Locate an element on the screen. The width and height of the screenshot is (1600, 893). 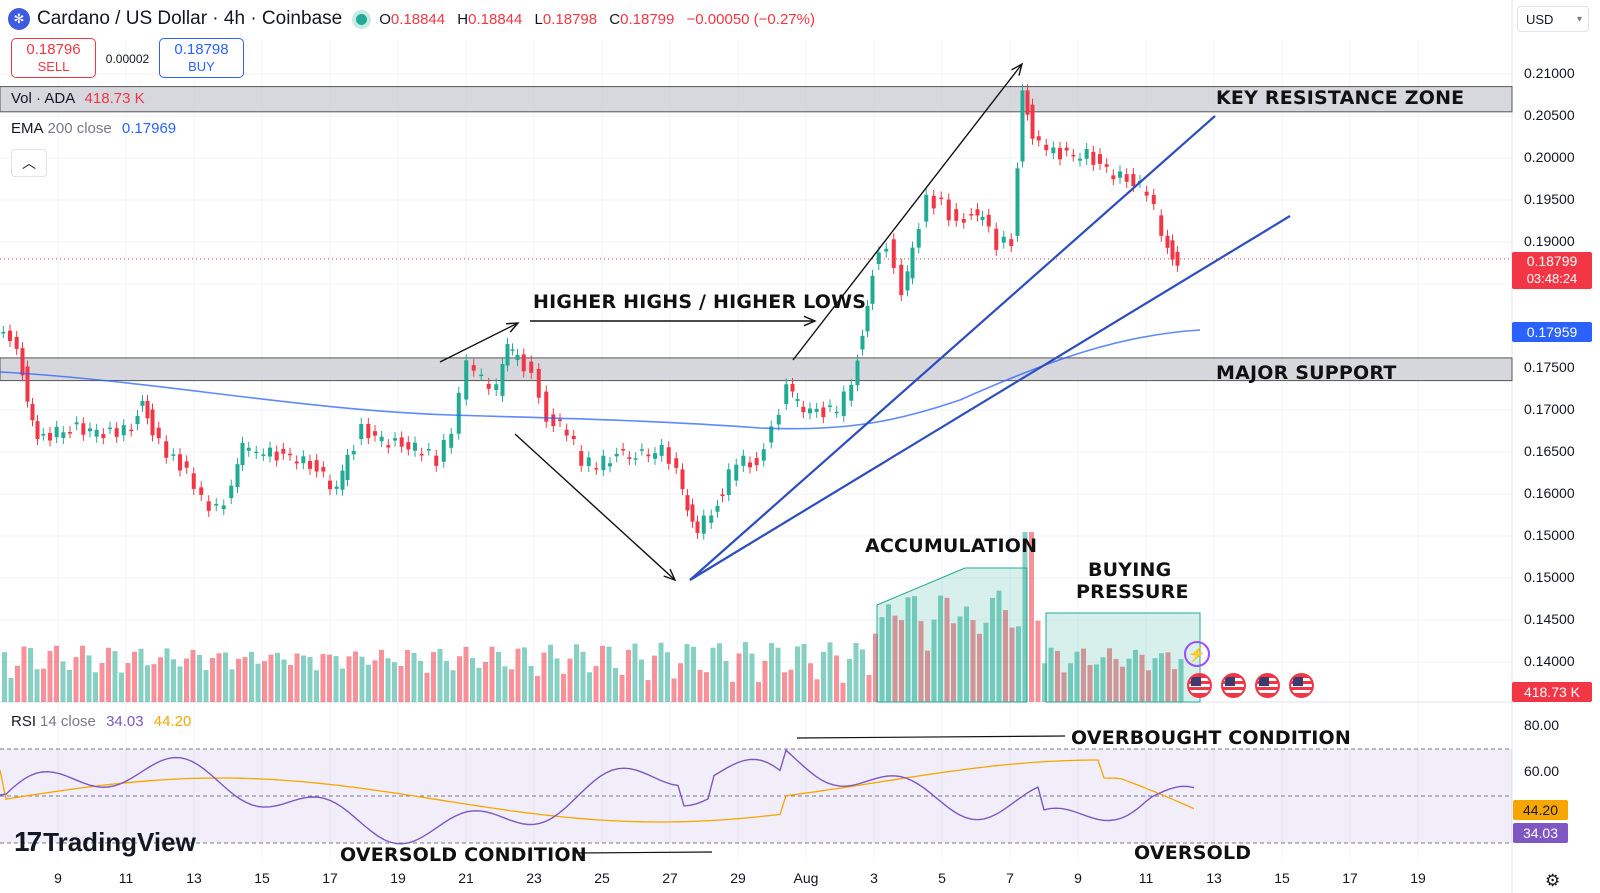
annotation-buying-2: PRESSURE is located at coordinates (1132, 592).